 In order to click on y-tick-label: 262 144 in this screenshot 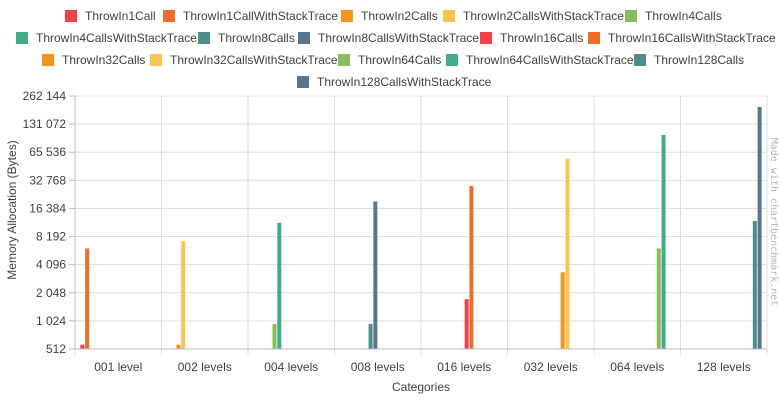, I will do `click(45, 96)`.